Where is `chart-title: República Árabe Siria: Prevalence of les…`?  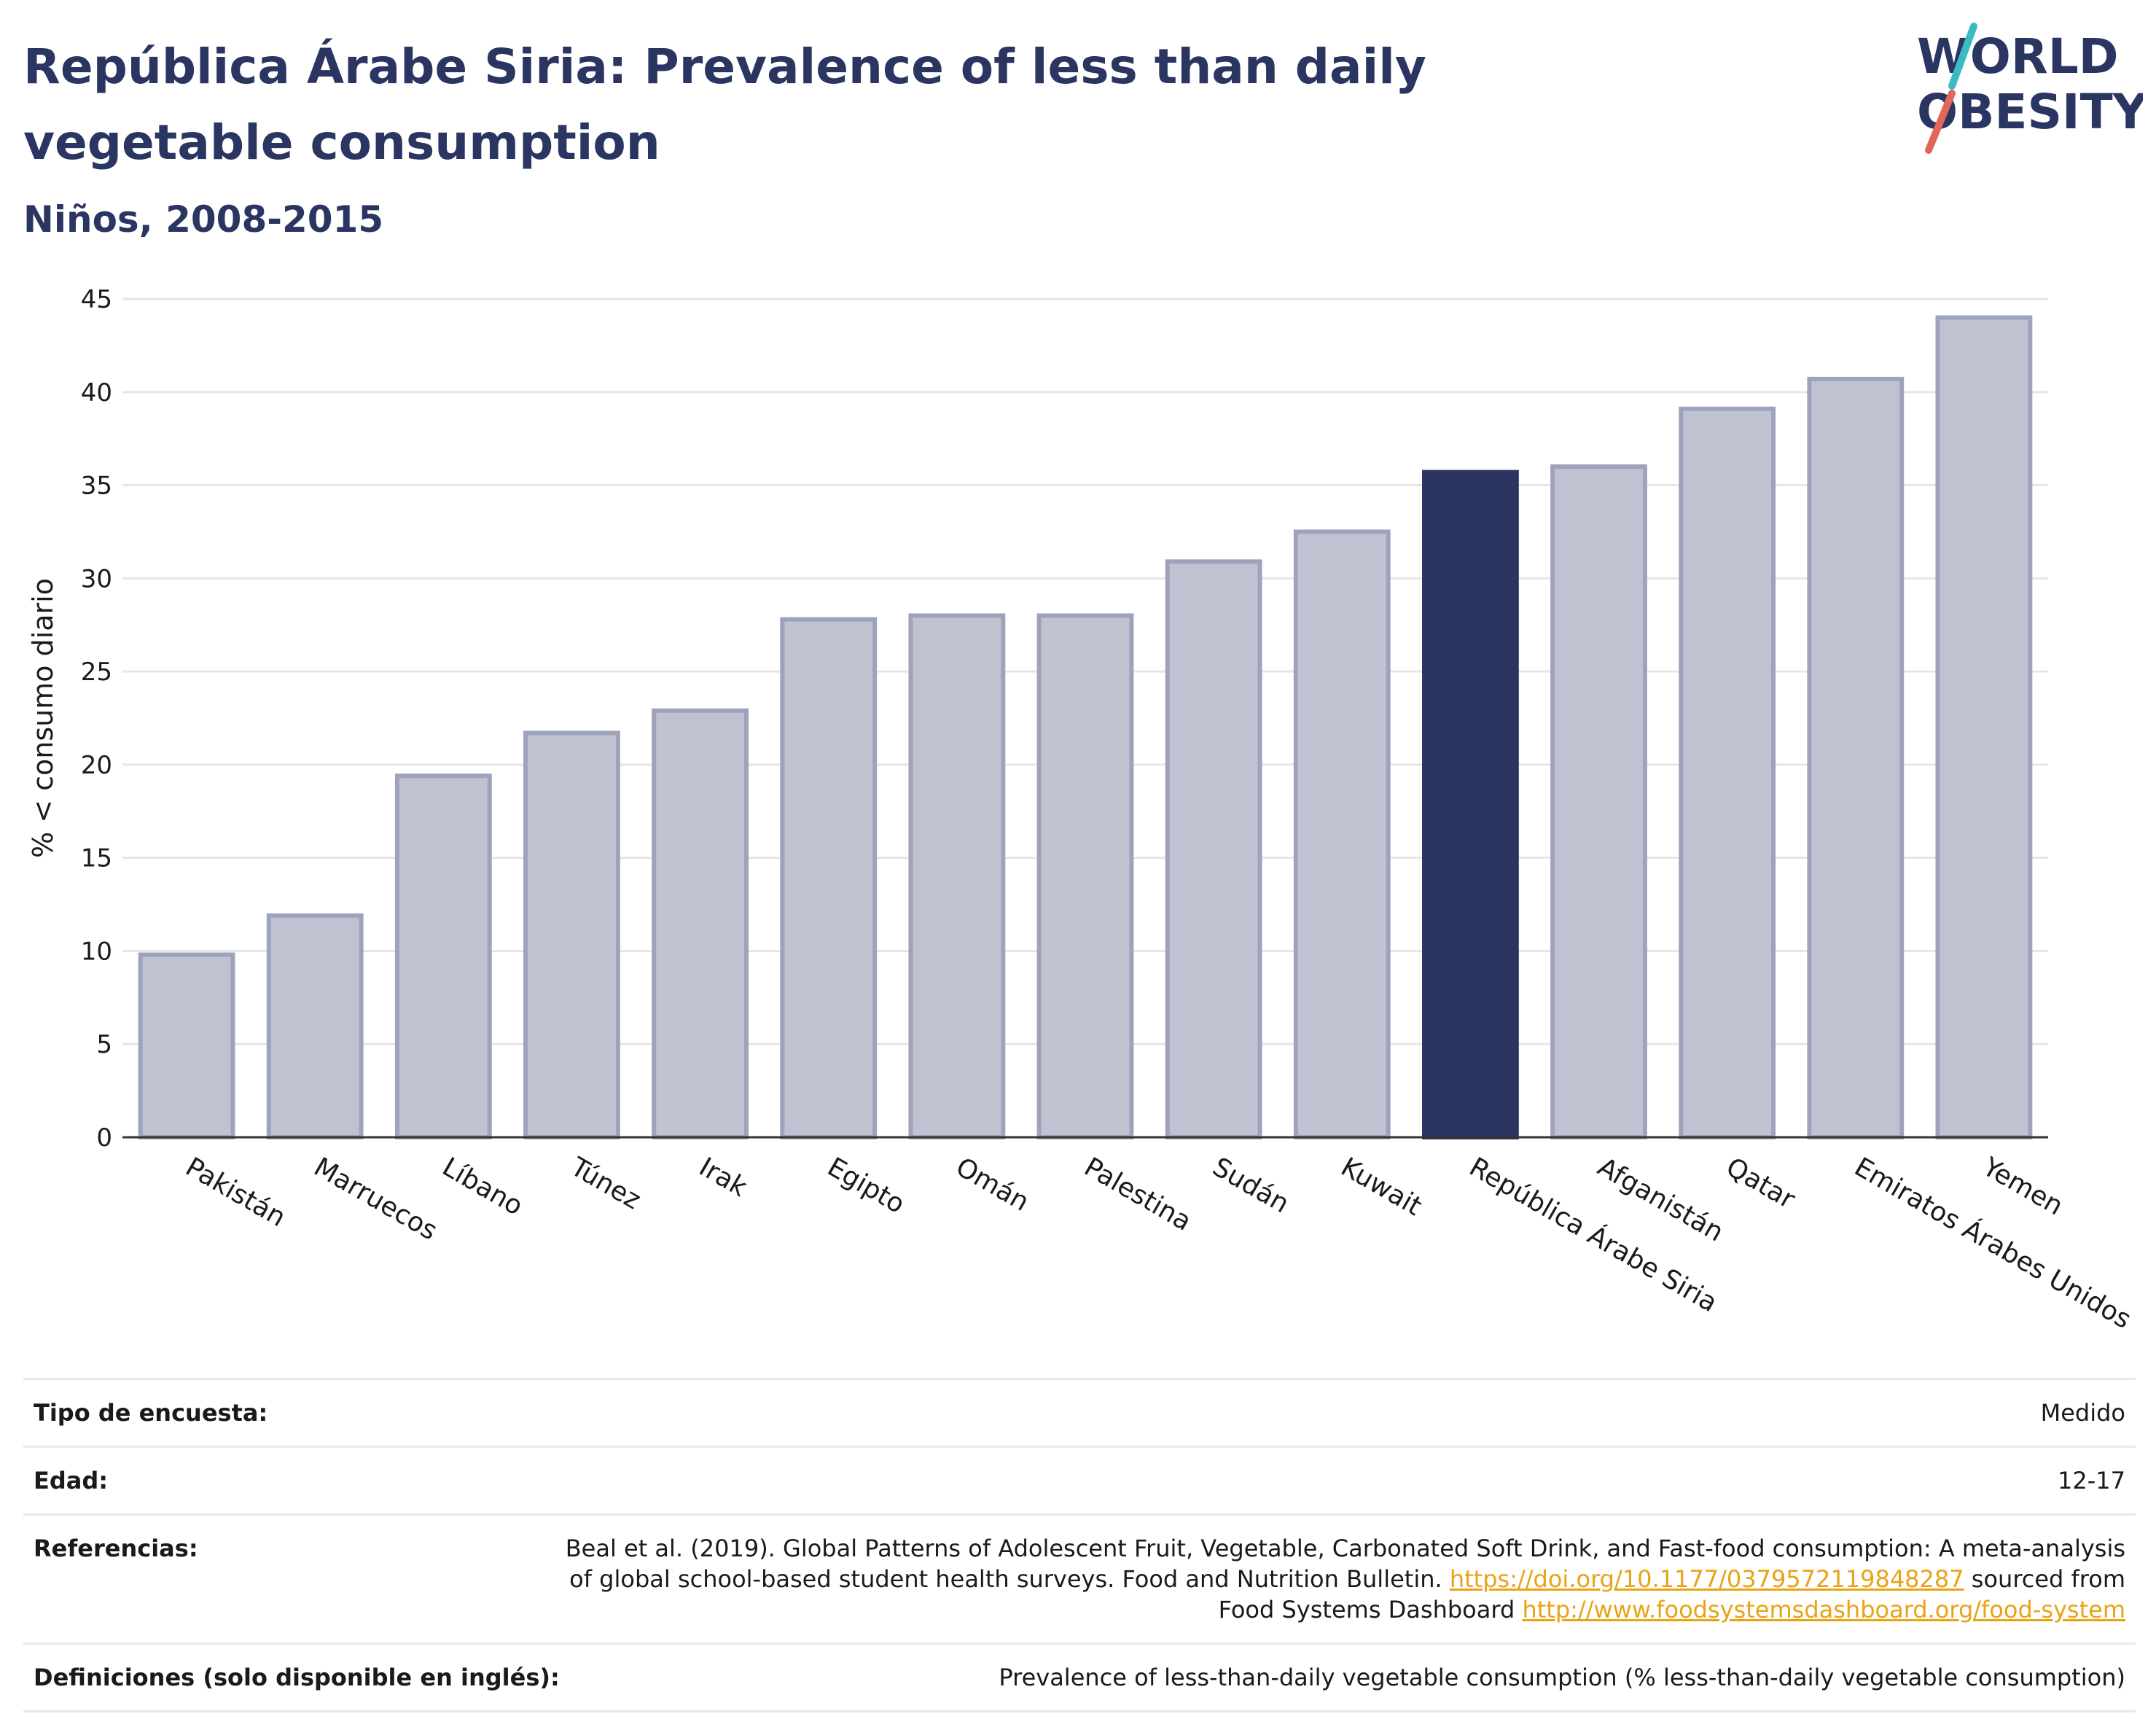 chart-title: República Árabe Siria: Prevalence of les… is located at coordinates (724, 105).